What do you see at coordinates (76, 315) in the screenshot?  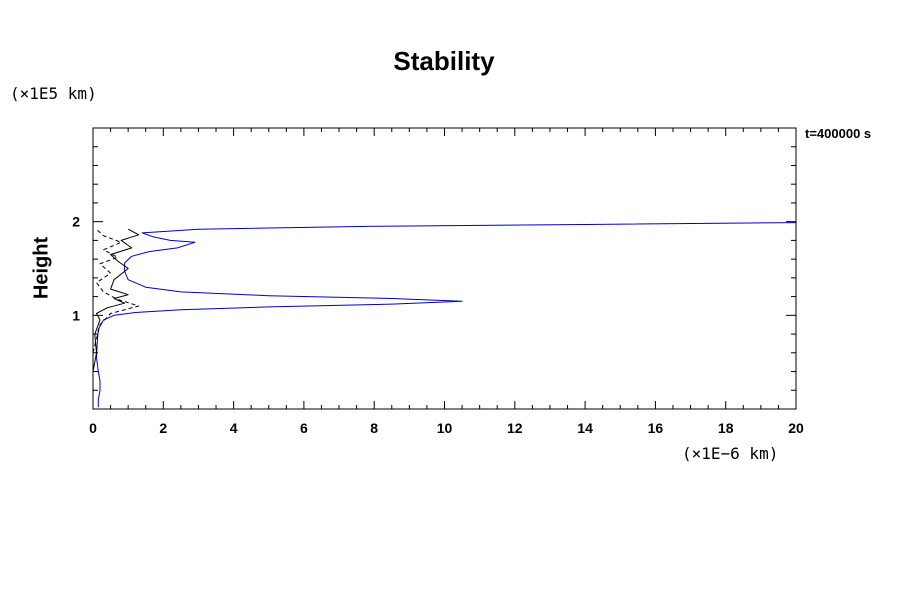 I see `y-tick-label: 1` at bounding box center [76, 315].